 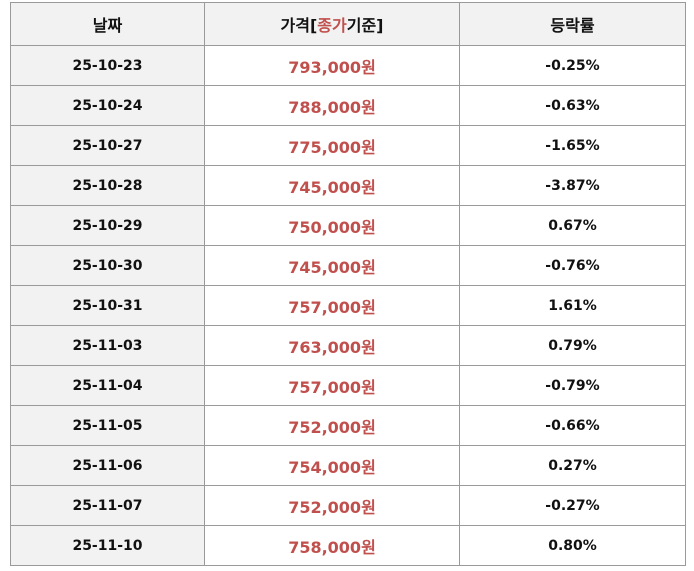 I want to click on table-row: 25-11-07 752,000원 -0.27%, so click(x=348, y=505).